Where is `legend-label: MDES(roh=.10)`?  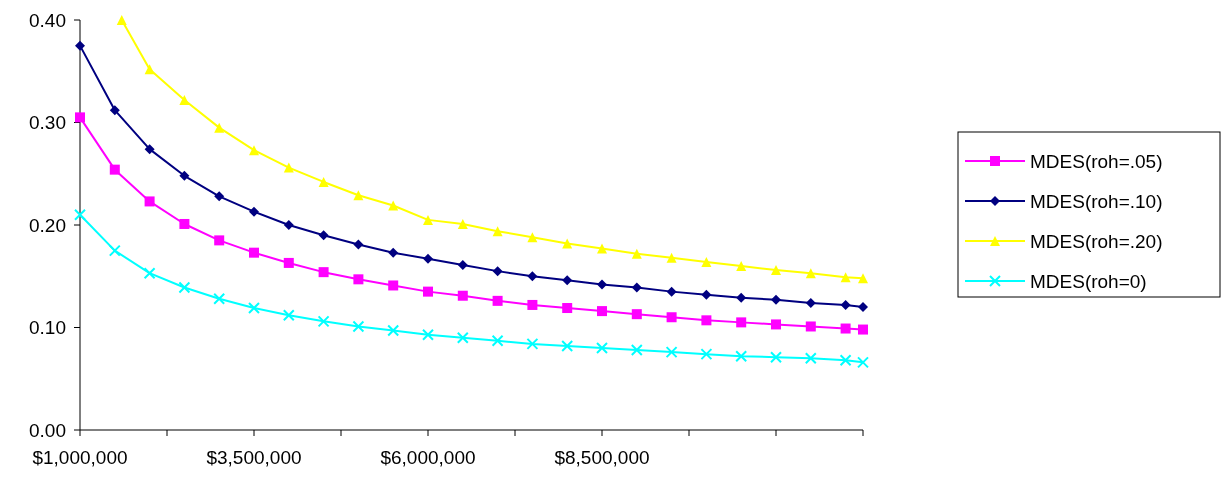 legend-label: MDES(roh=.10) is located at coordinates (1096, 201).